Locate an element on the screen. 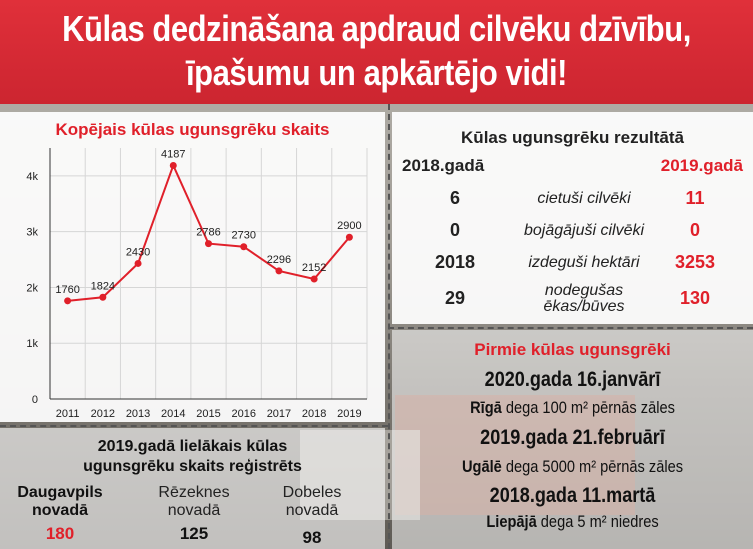 This screenshot has height=549, width=753. first-fire-date: 2019.gada 21.februārī is located at coordinates (572, 437).